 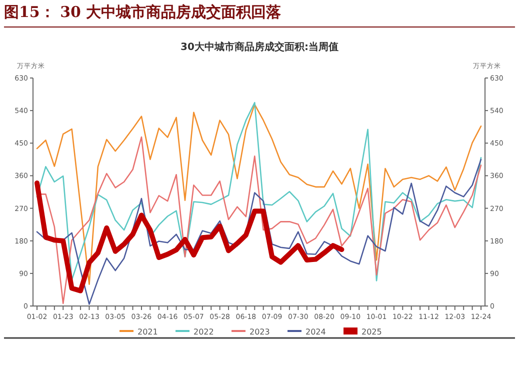 I want to click on legend-label: 2021, so click(x=148, y=332).